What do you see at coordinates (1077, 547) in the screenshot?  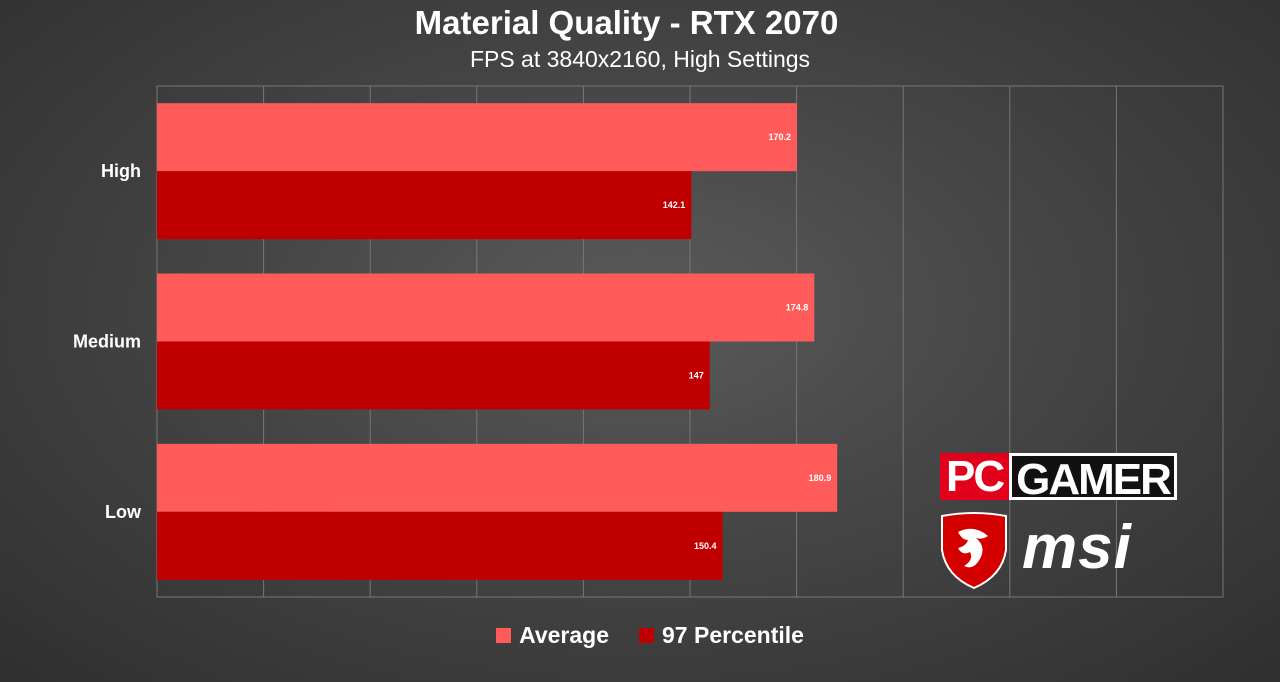 I see `msi-logo-text: msi` at bounding box center [1077, 547].